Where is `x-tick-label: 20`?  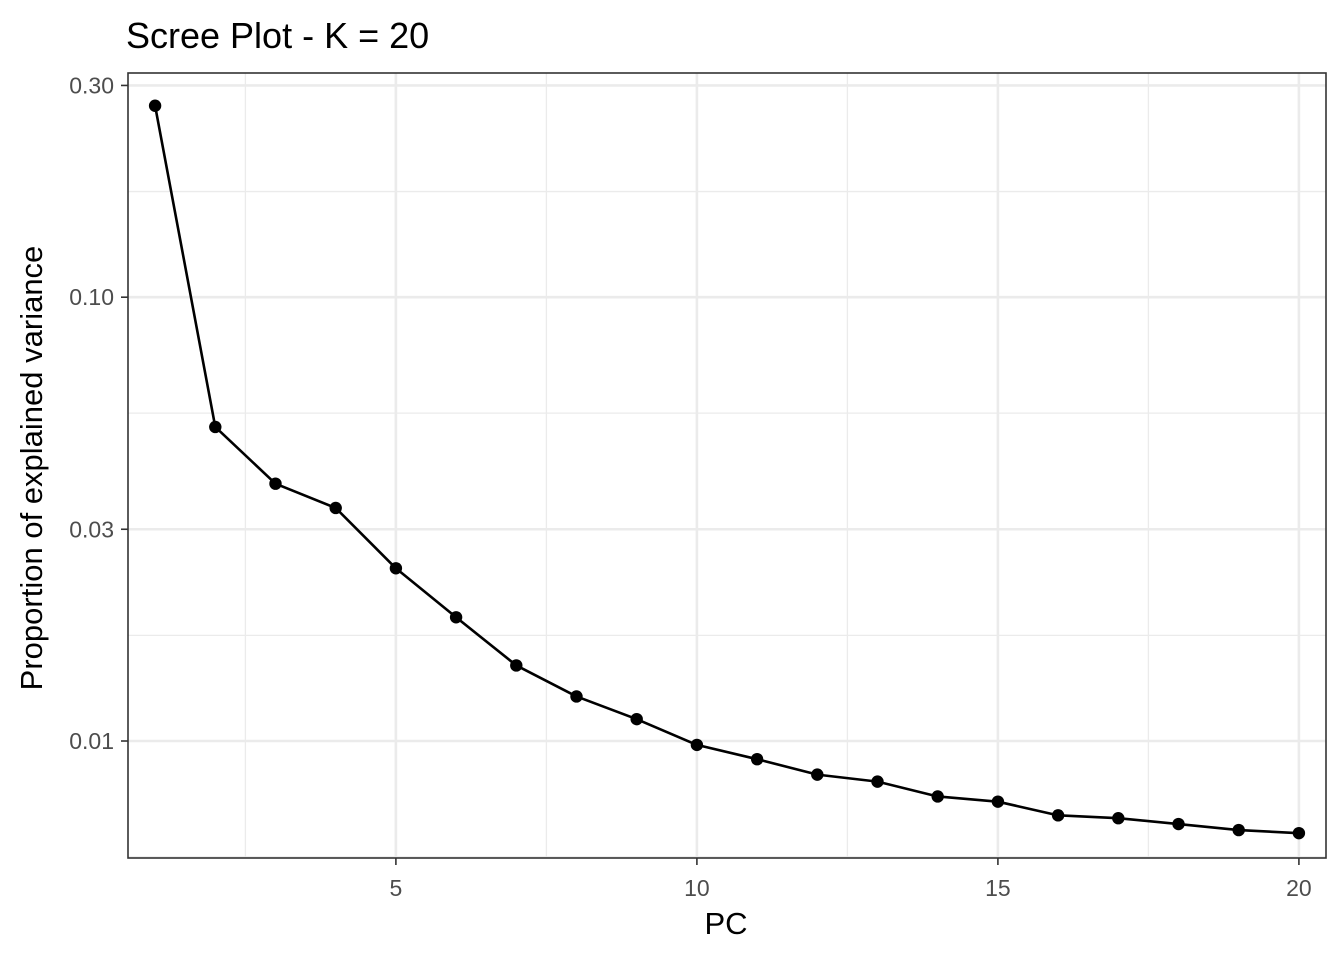 x-tick-label: 20 is located at coordinates (1299, 888).